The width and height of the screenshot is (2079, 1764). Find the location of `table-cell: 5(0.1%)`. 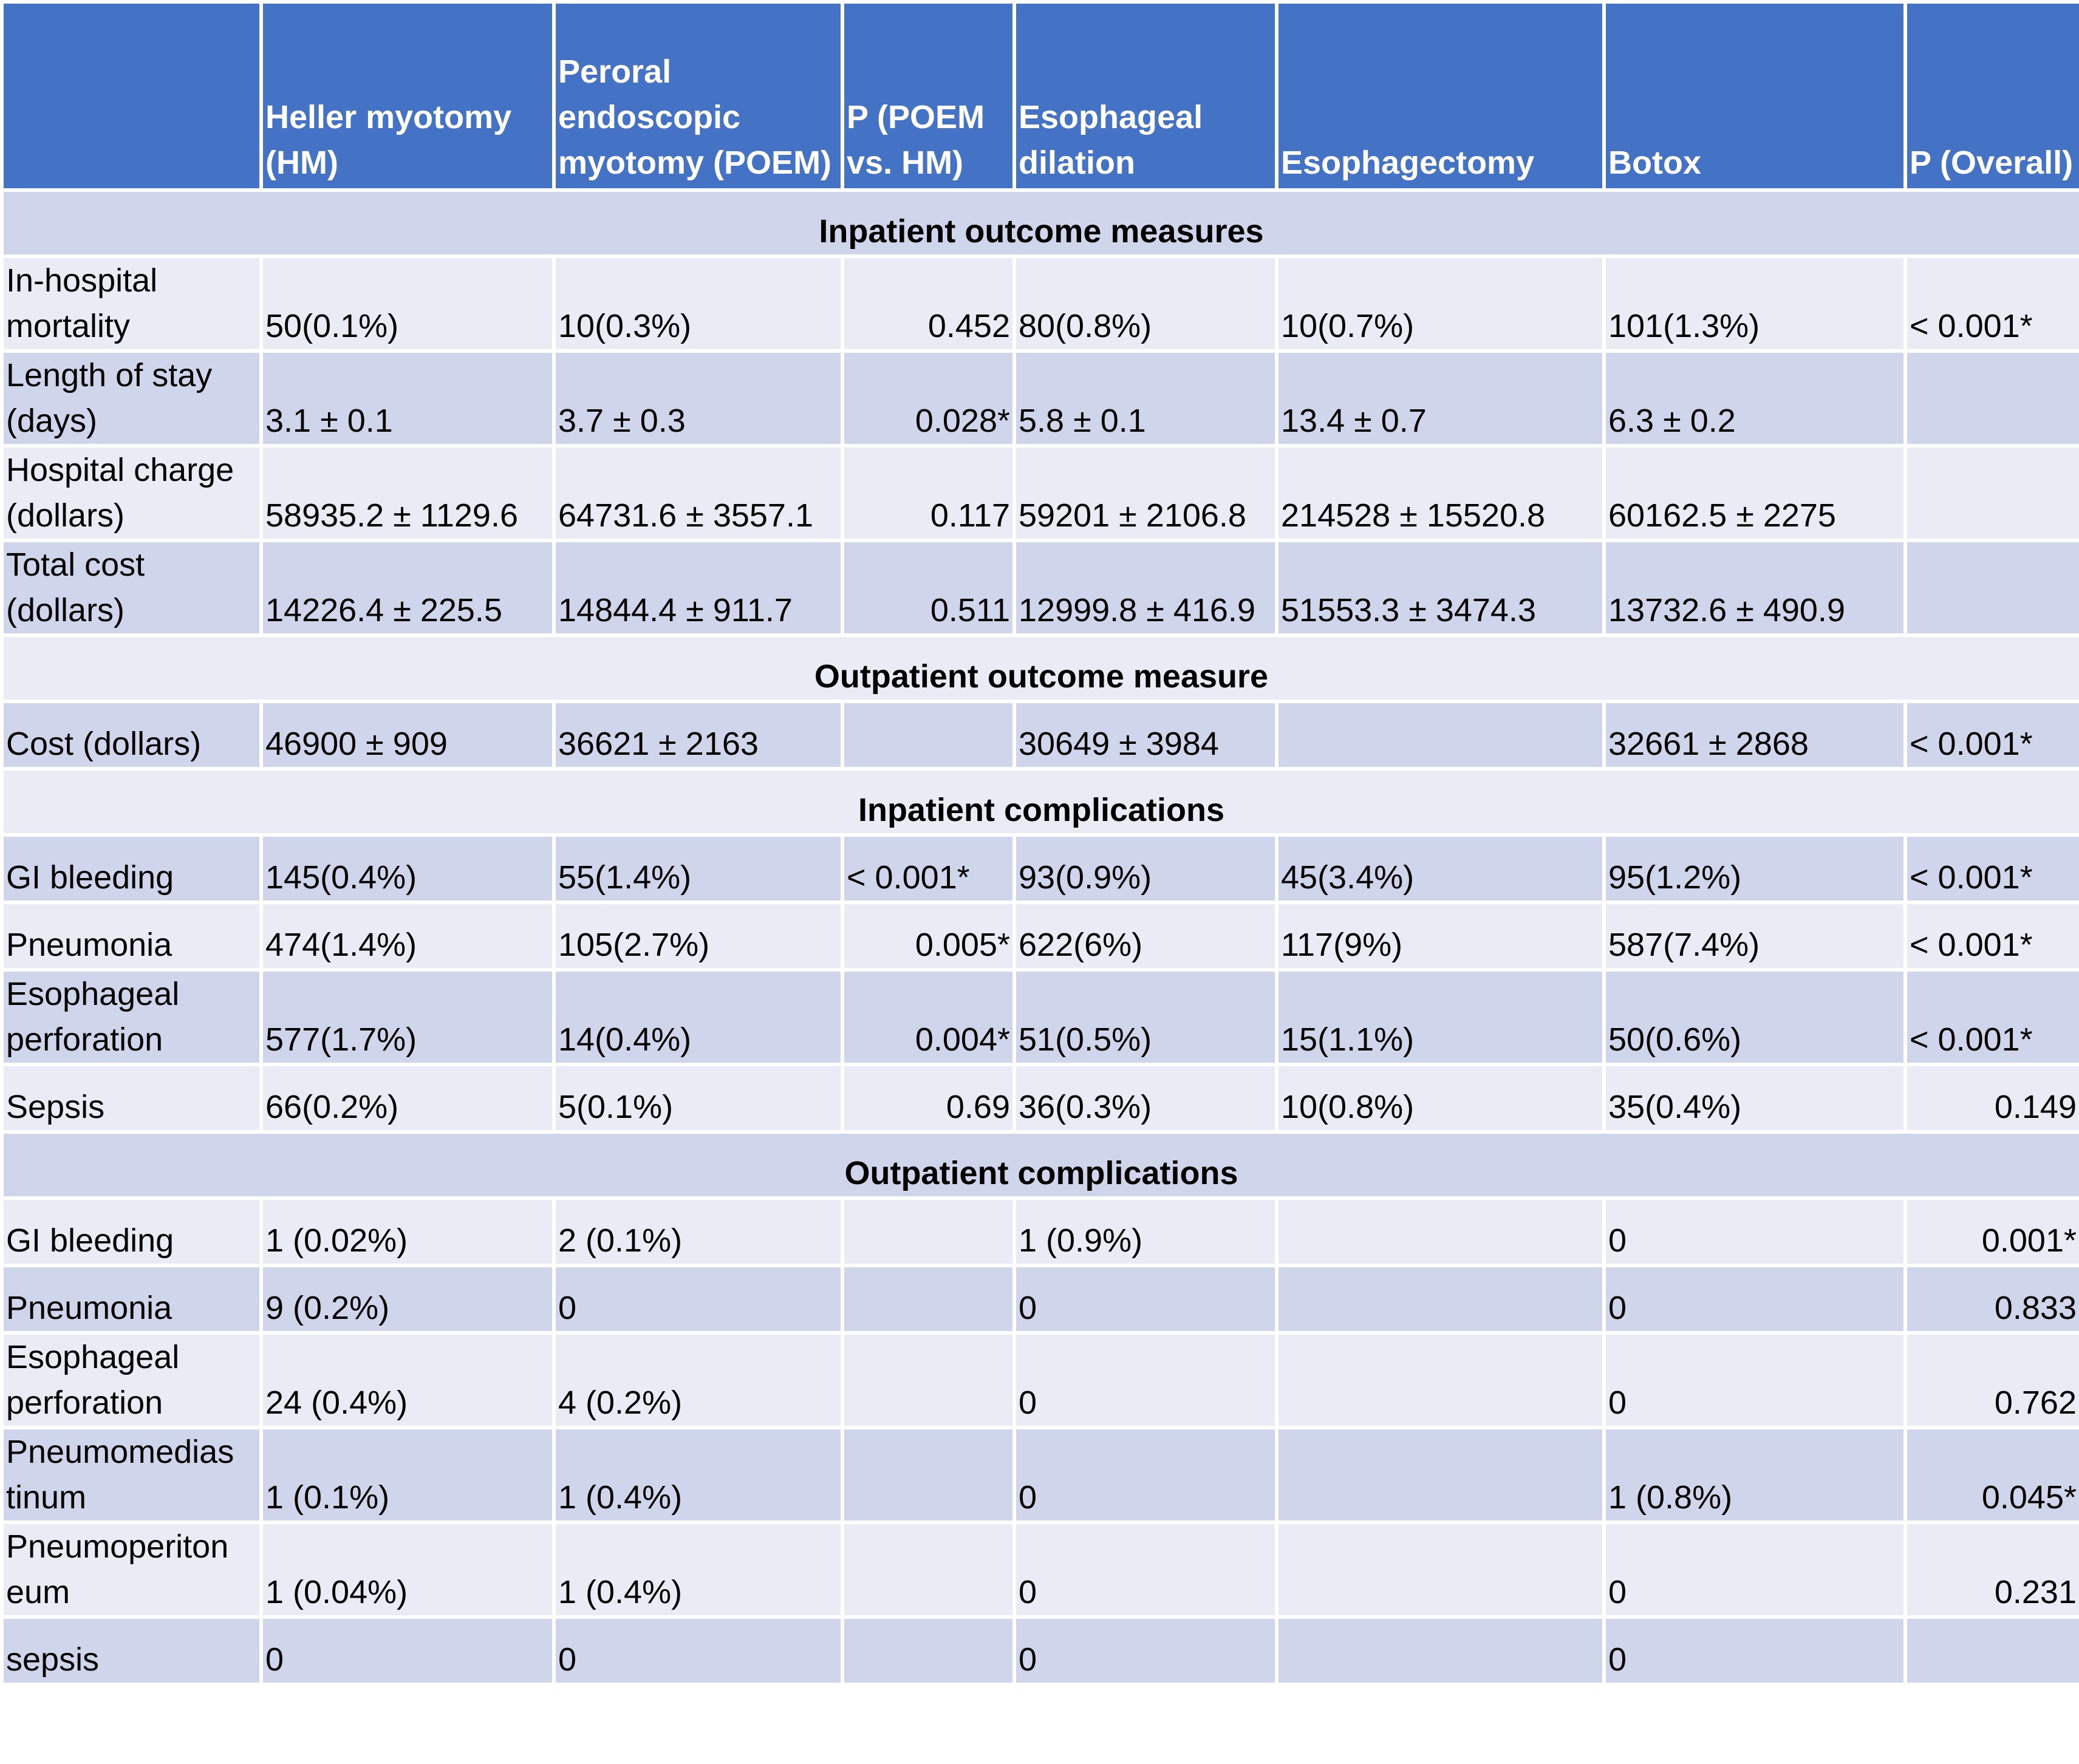

table-cell: 5(0.1%) is located at coordinates (698, 1098).